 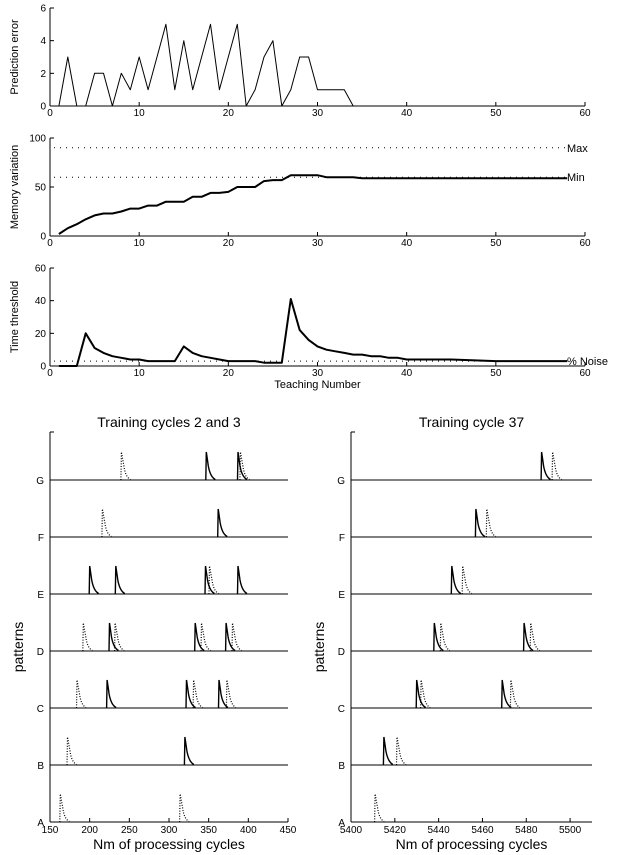 What do you see at coordinates (585, 373) in the screenshot?
I see `time-threshold-x-tick-label: 60` at bounding box center [585, 373].